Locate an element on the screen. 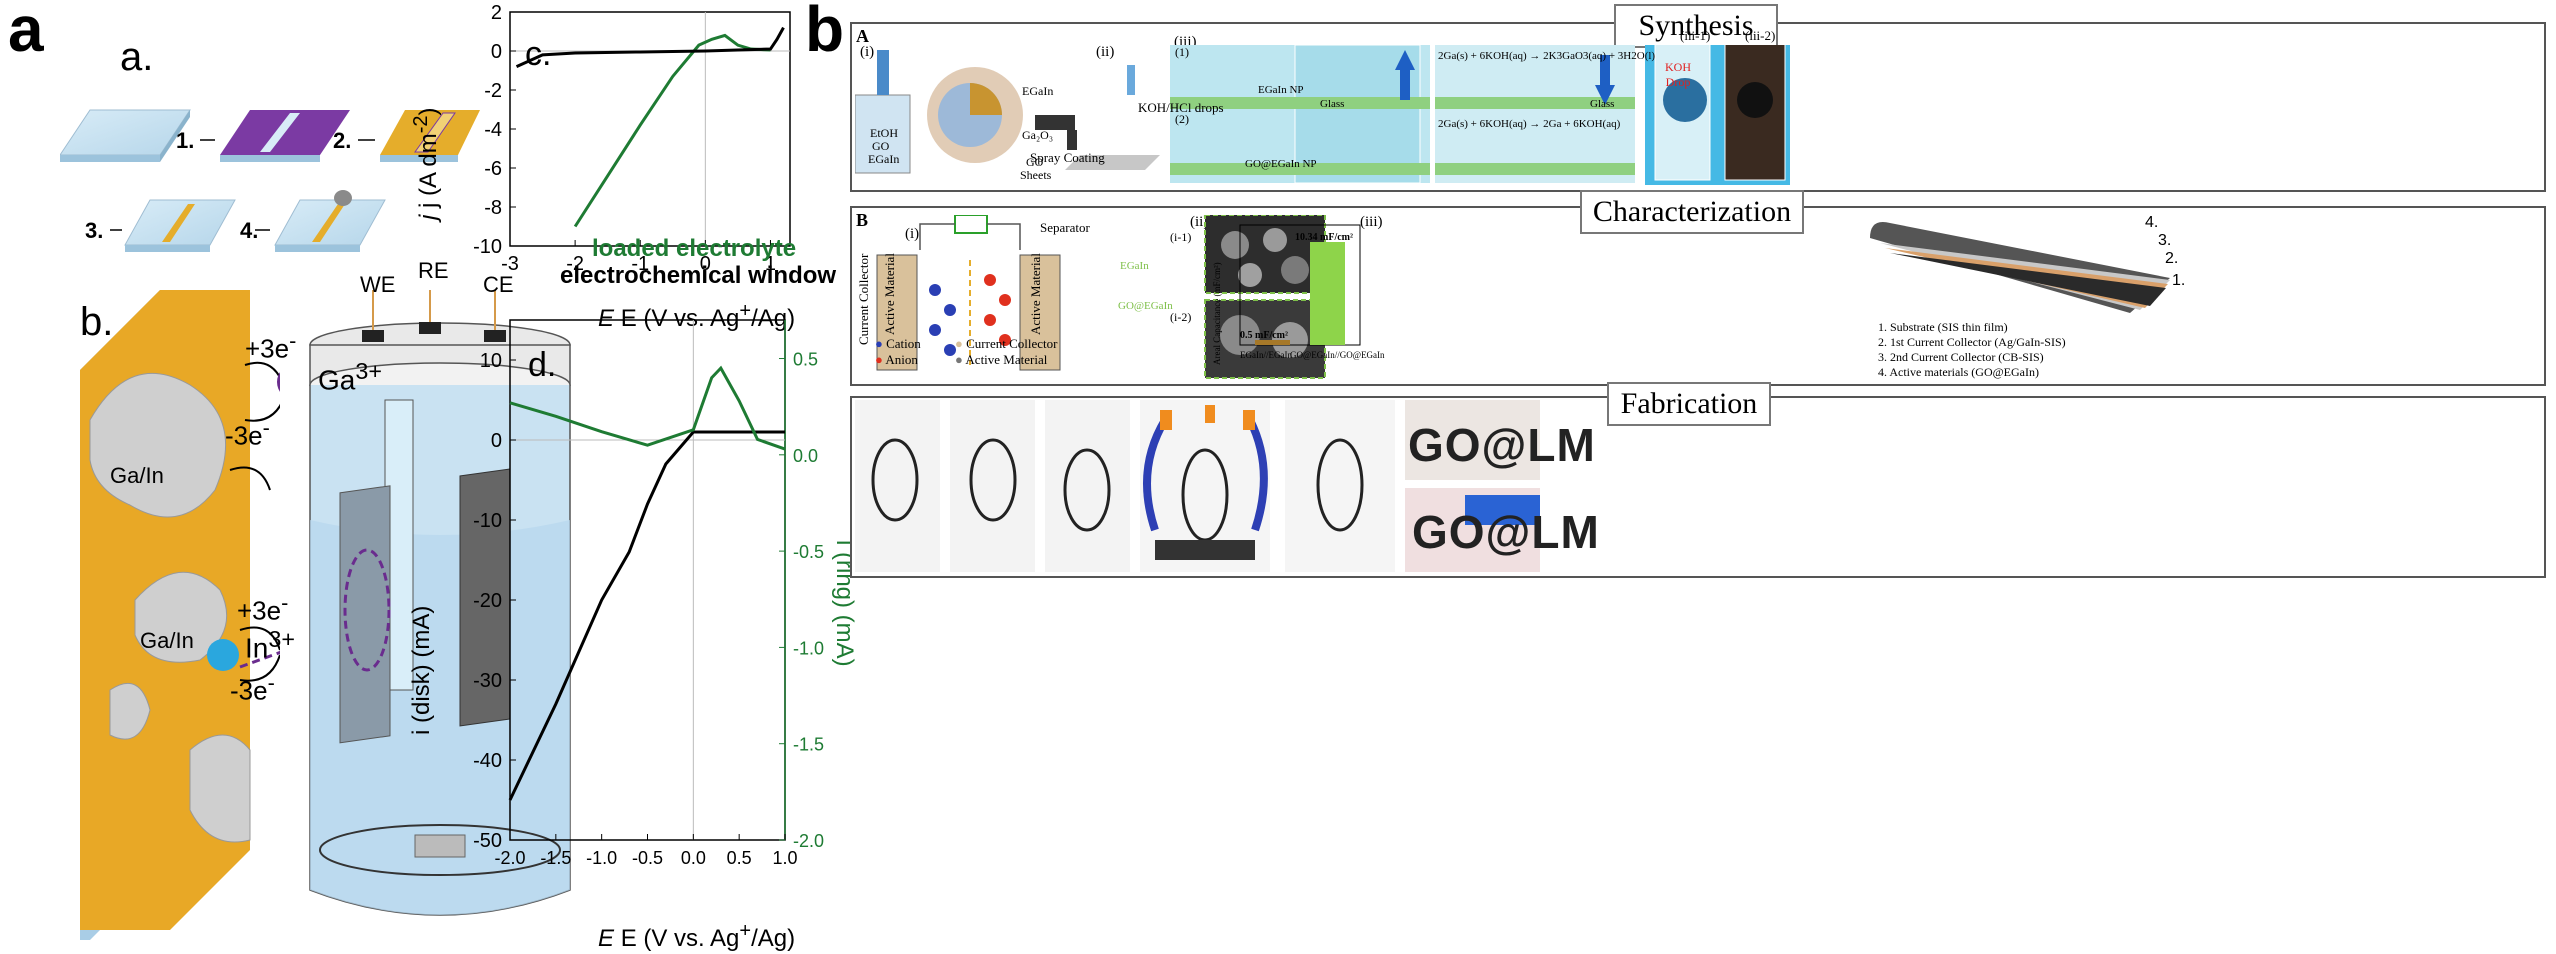 Image resolution: width=2556 pixels, height=954 pixels. characterization-tag: B is located at coordinates (862, 220).